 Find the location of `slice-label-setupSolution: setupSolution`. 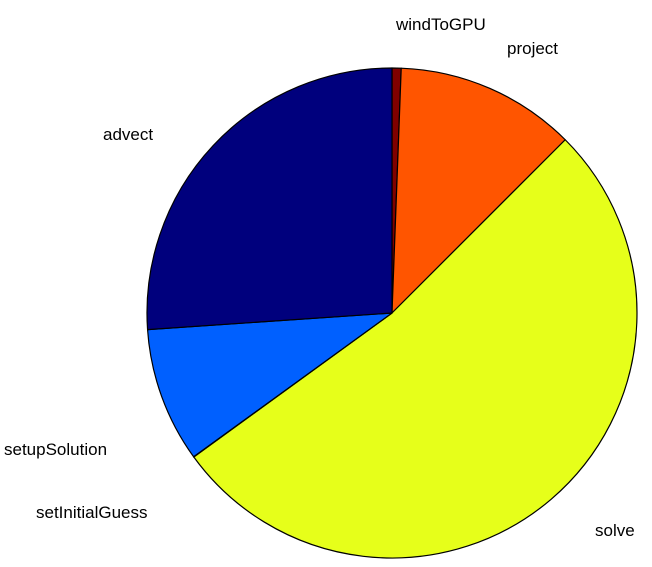

slice-label-setupSolution: setupSolution is located at coordinates (55, 449).